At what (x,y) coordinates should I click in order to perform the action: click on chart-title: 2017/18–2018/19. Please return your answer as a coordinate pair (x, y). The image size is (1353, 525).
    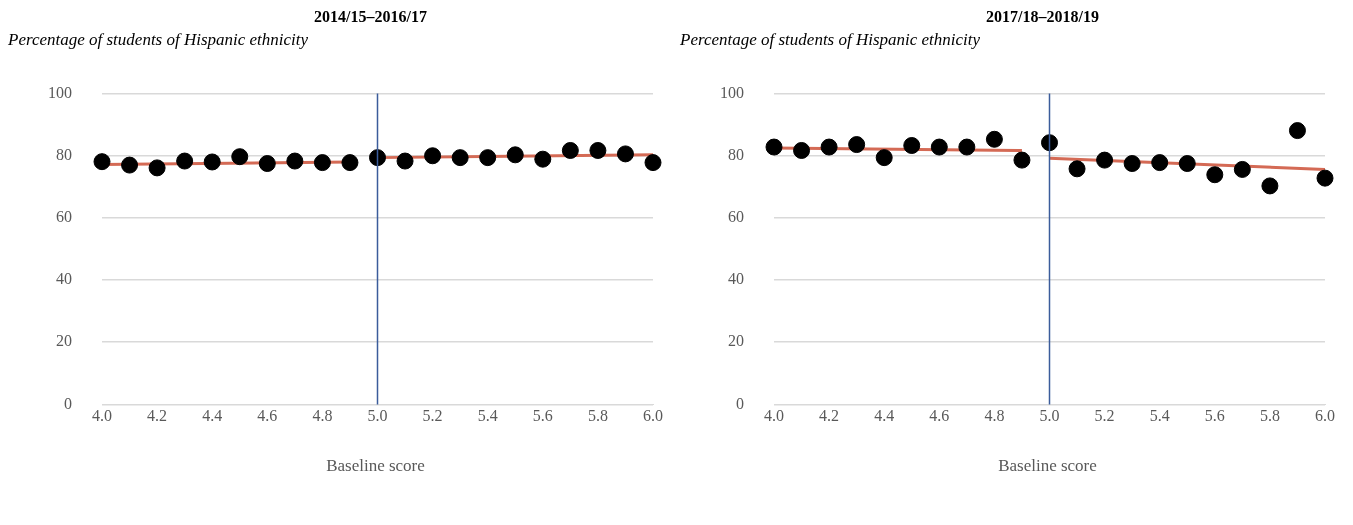
    Looking at the image, I should click on (1042, 17).